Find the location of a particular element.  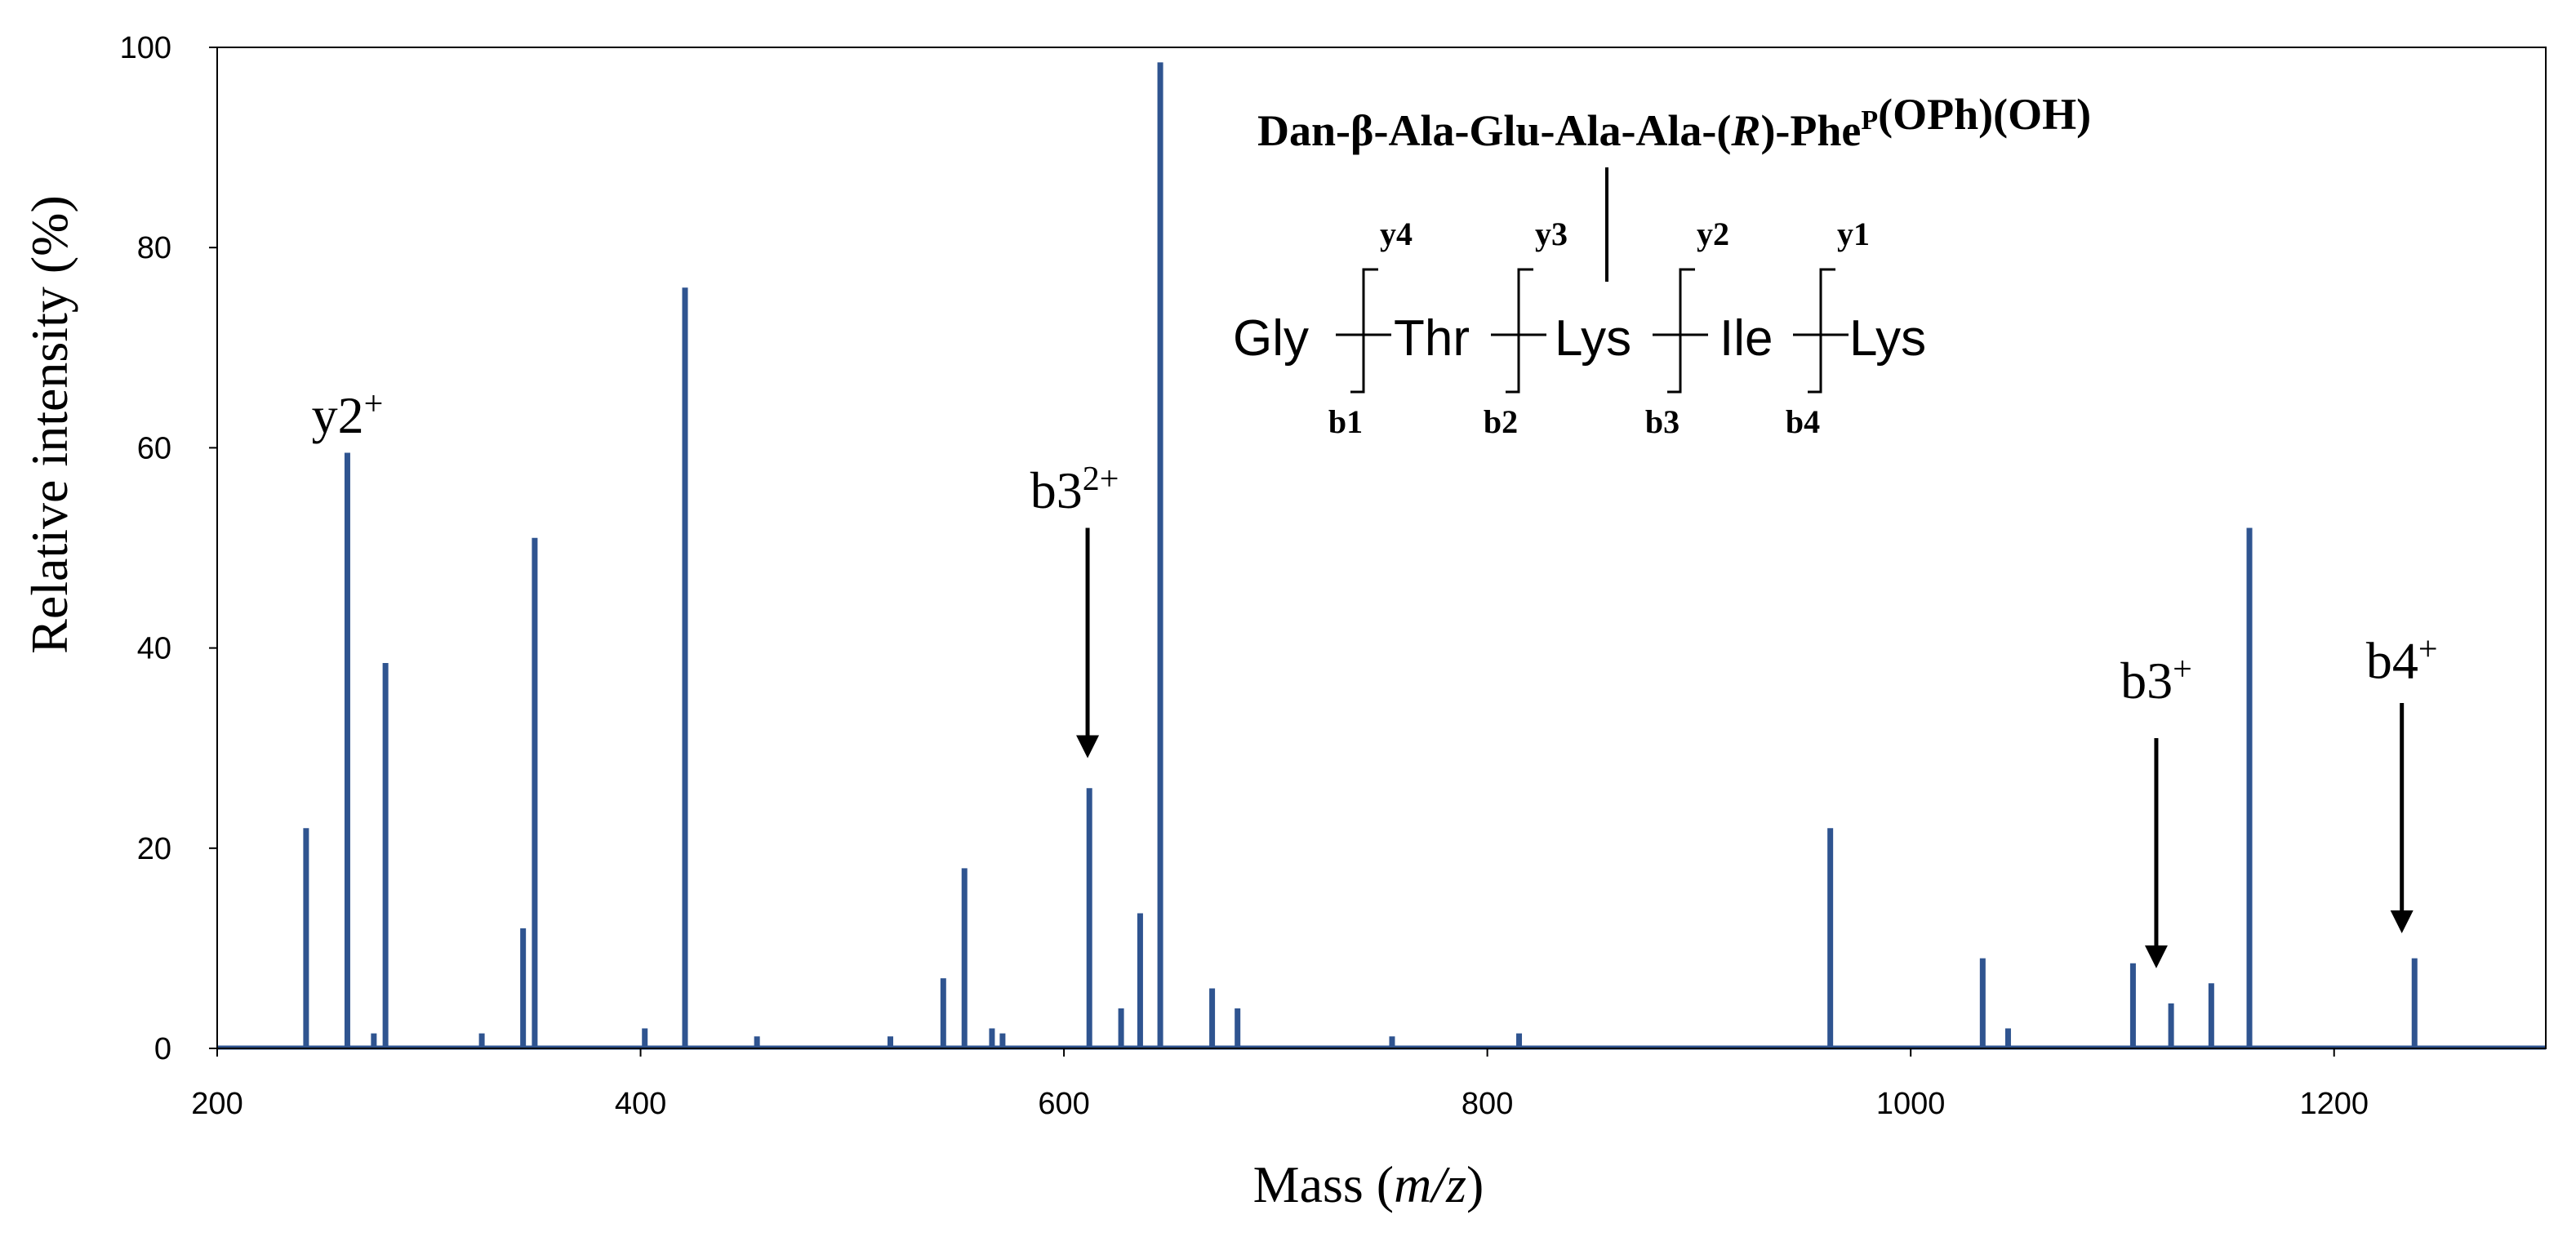

y-tick-label: 40 is located at coordinates (154, 649).